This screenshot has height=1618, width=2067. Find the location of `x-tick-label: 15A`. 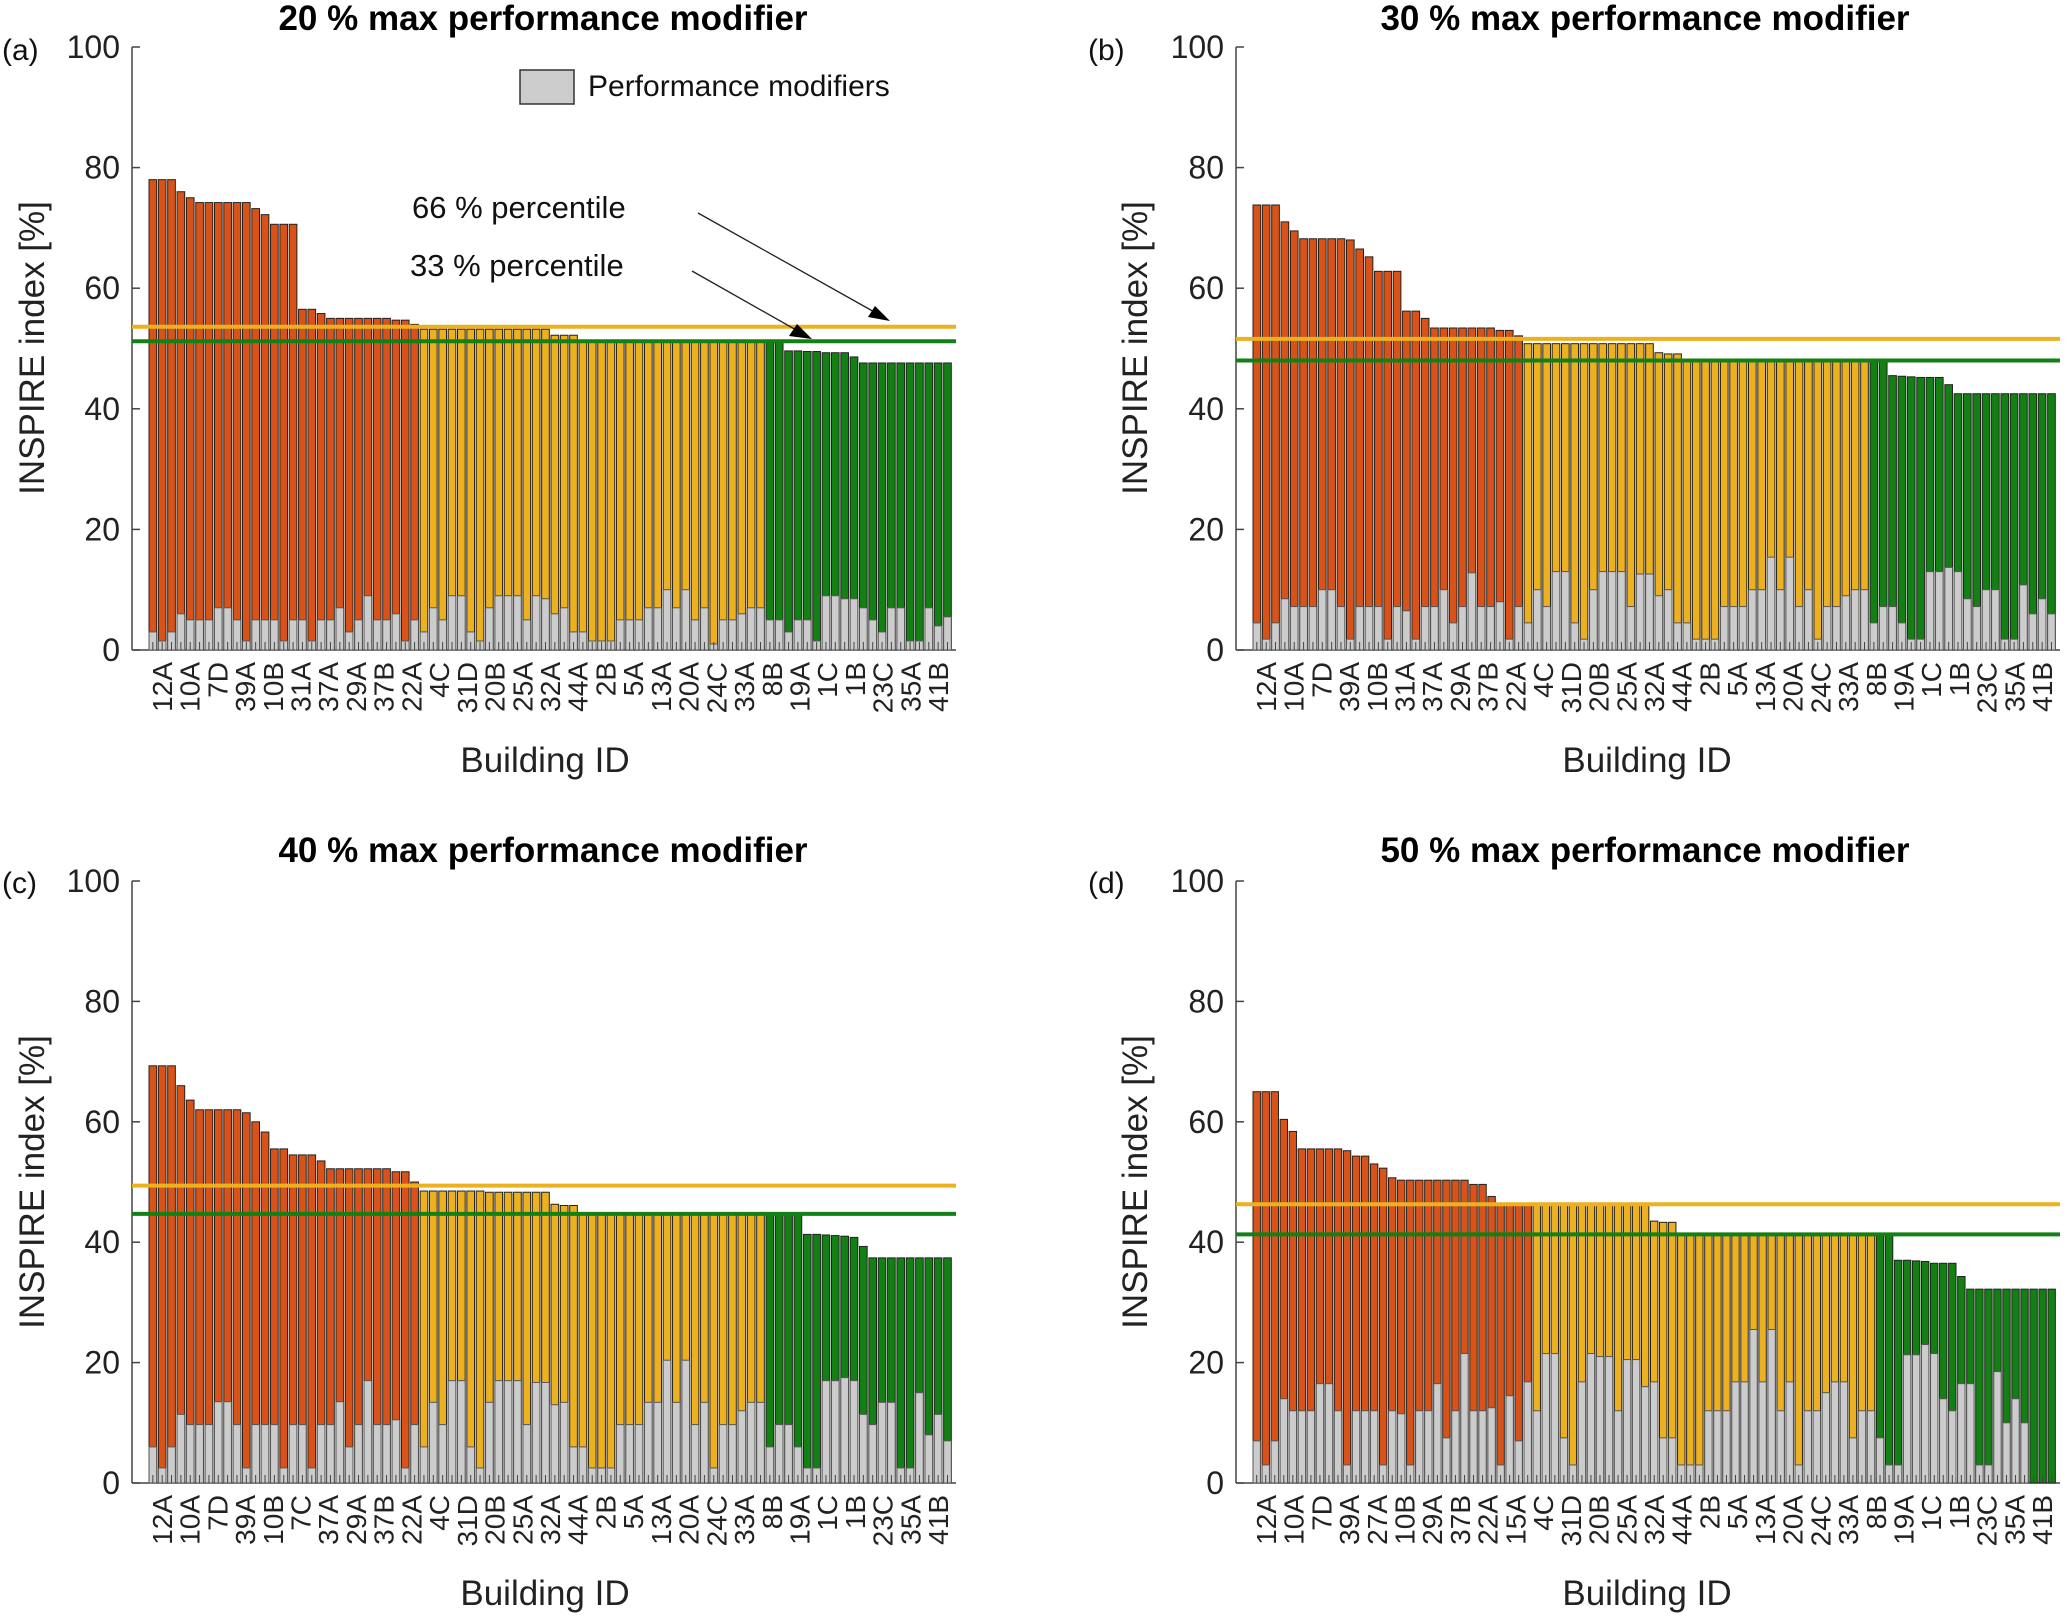

x-tick-label: 15A is located at coordinates (1515, 1520).